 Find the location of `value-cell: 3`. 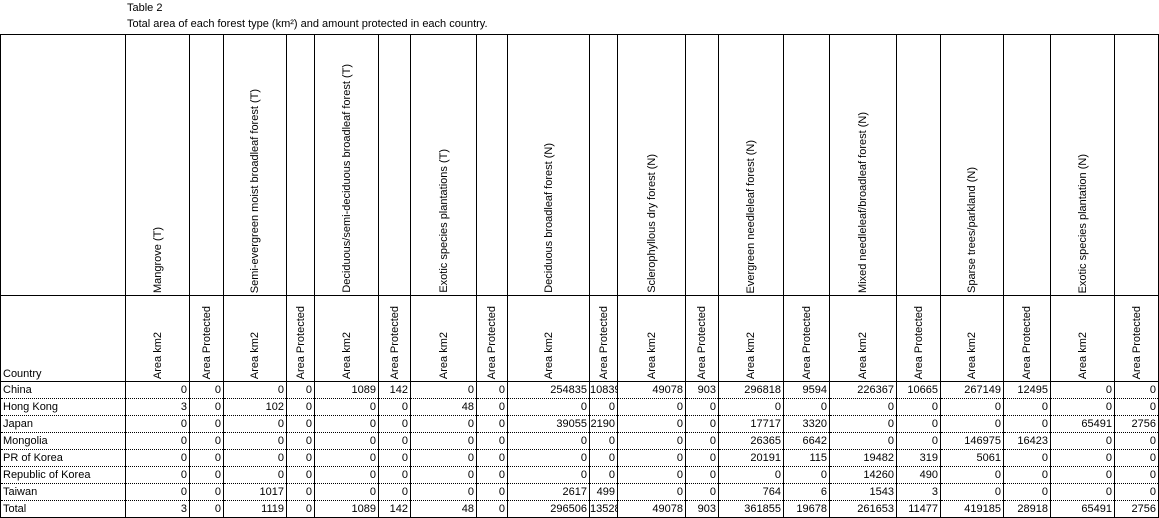

value-cell: 3 is located at coordinates (157, 407).